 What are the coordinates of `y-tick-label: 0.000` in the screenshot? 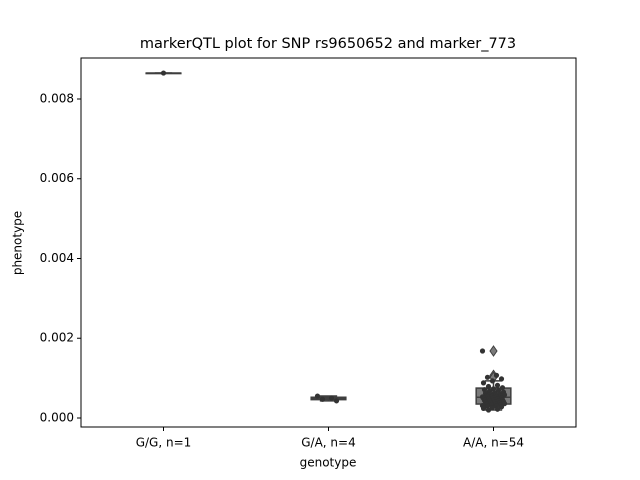 It's located at (57, 417).